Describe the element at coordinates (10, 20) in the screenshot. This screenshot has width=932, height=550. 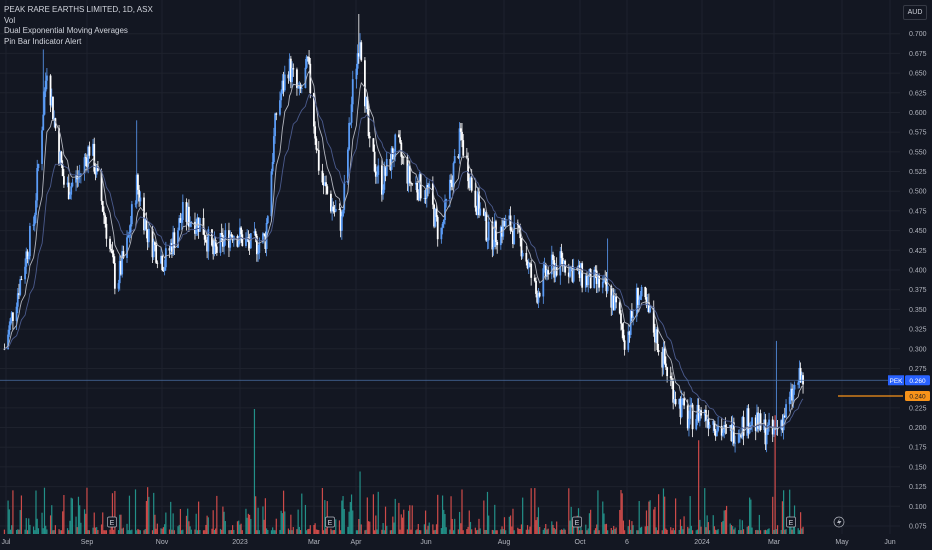
I see `indicator-vol: Vol` at that location.